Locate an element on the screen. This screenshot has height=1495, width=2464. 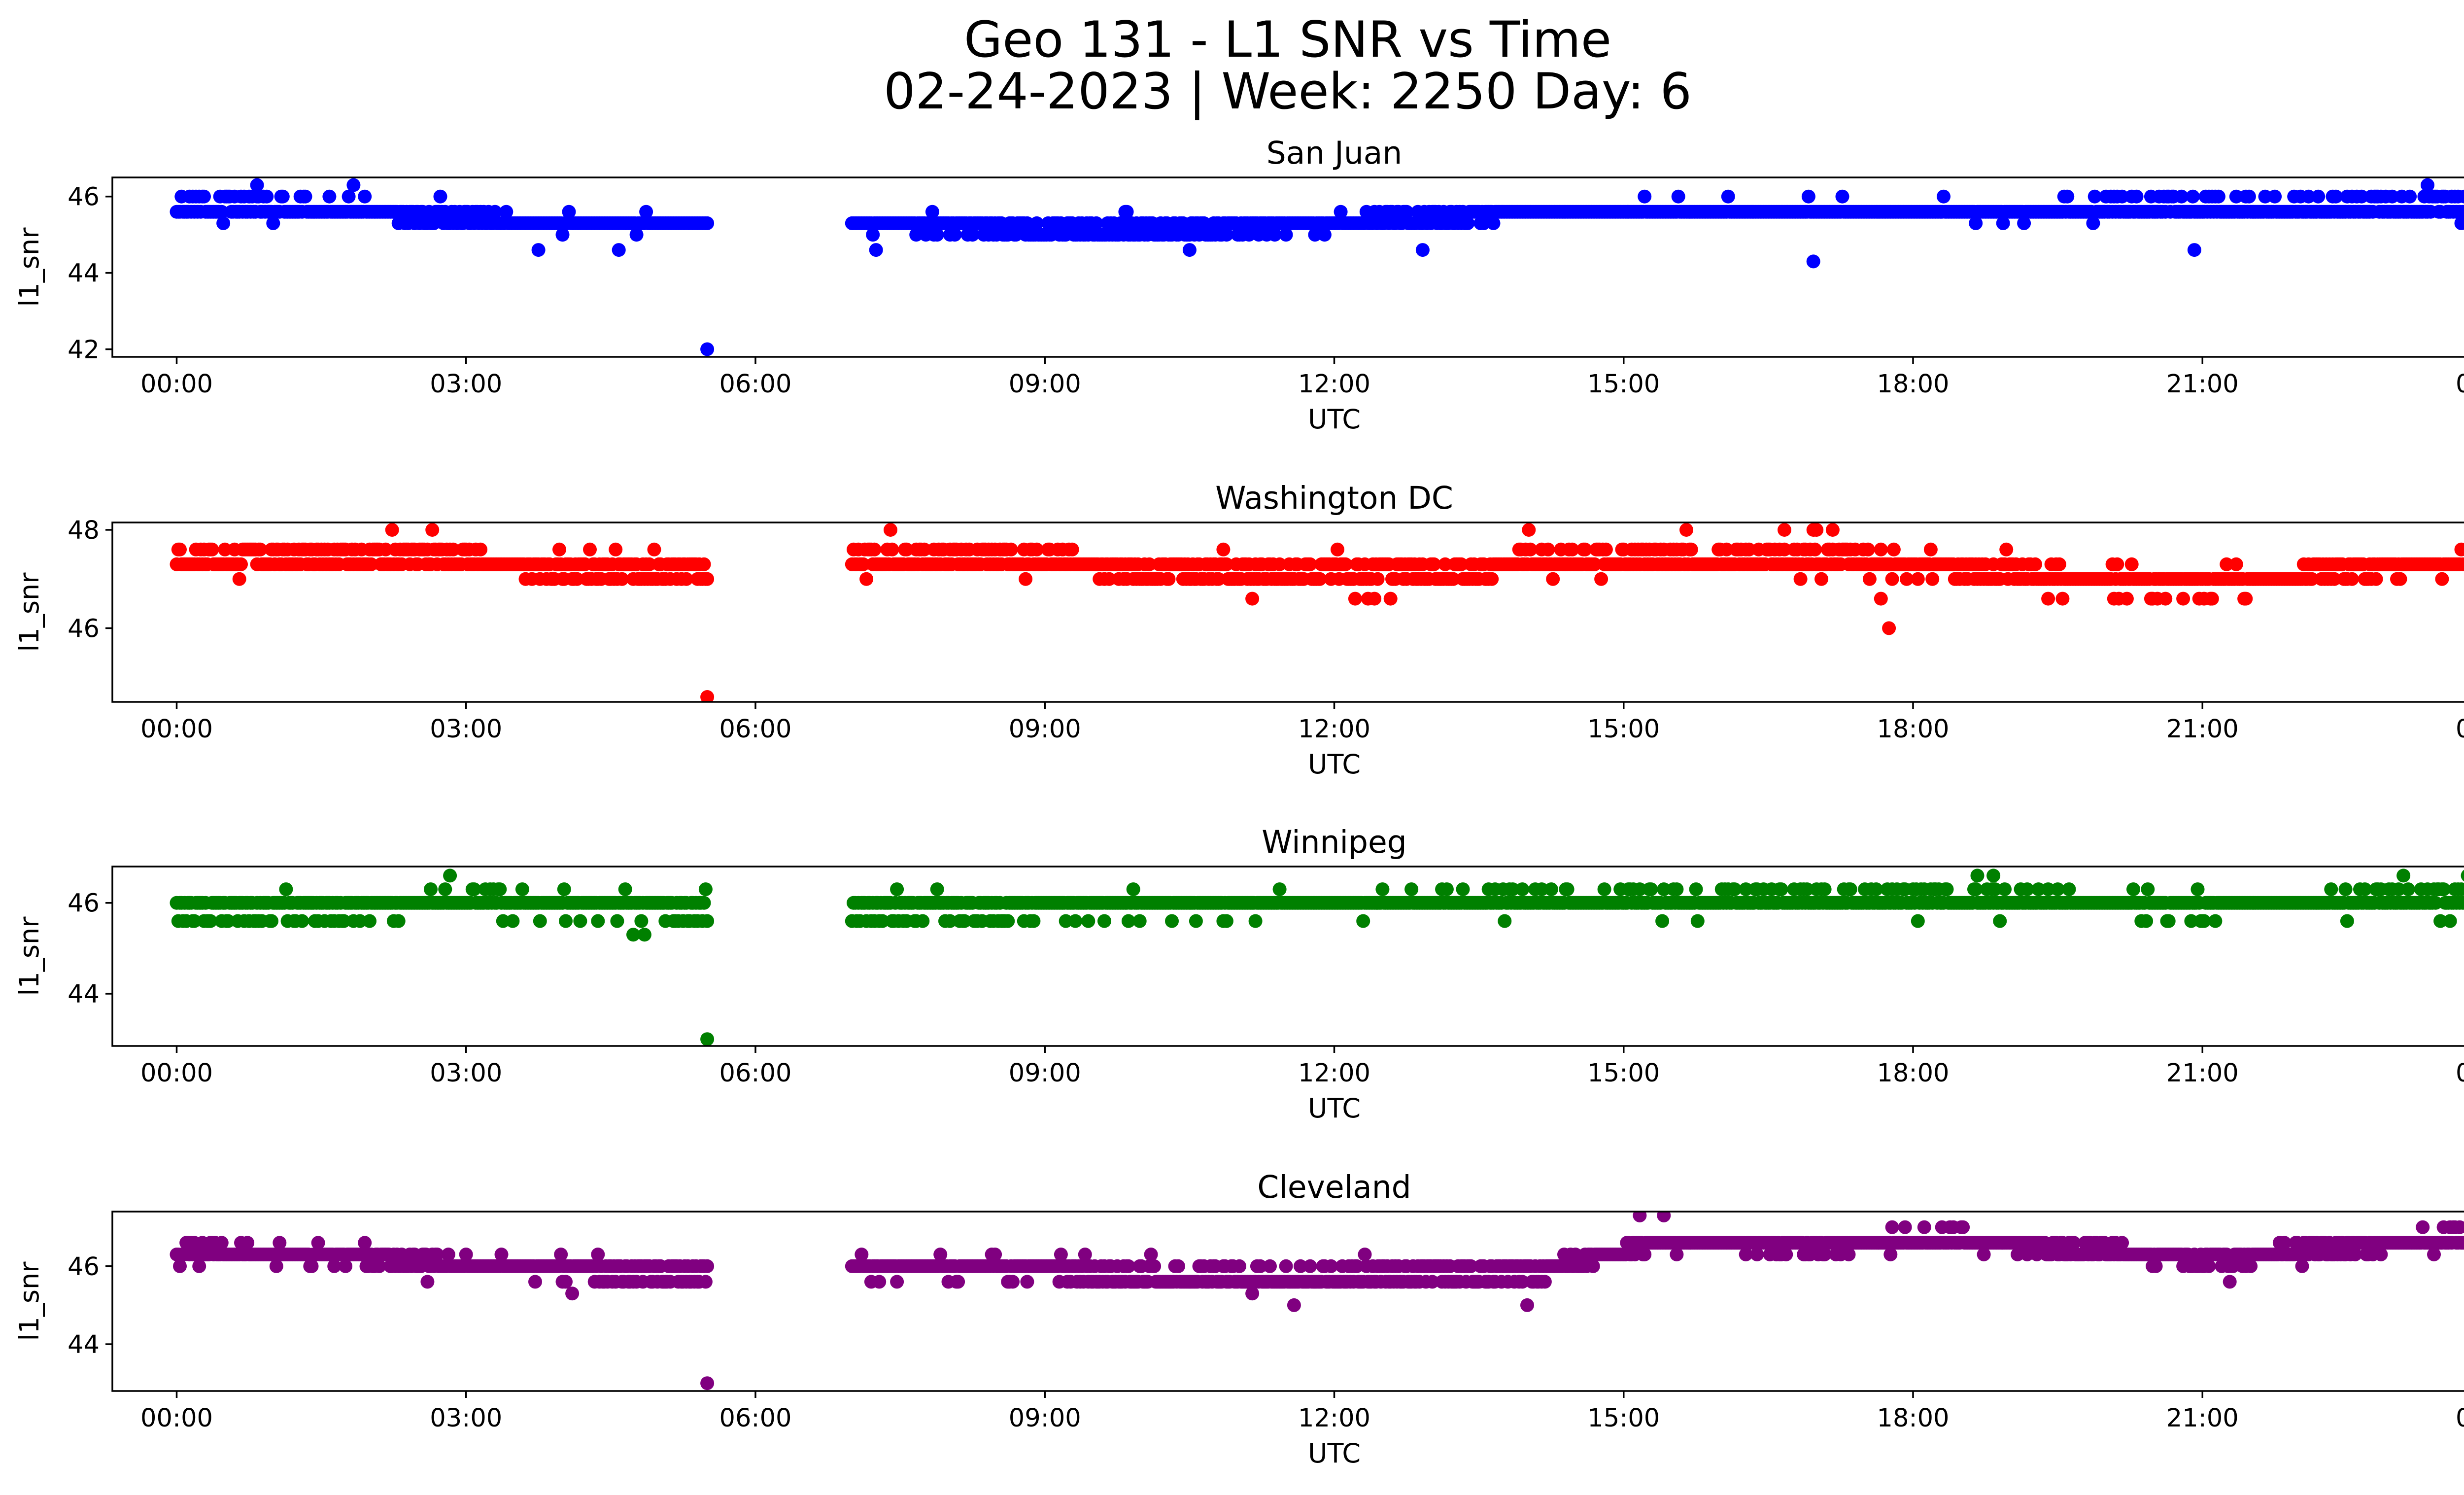
x-tick-label: 15:00 is located at coordinates (1623, 384).